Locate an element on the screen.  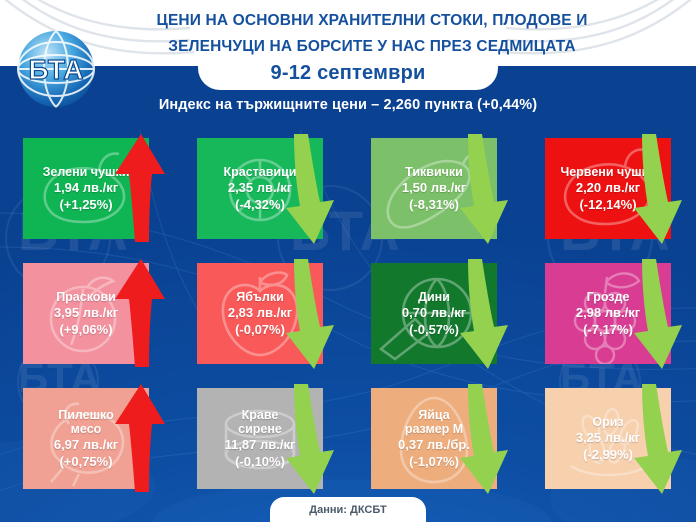
product-change: (-7,17%) is located at coordinates (608, 329).